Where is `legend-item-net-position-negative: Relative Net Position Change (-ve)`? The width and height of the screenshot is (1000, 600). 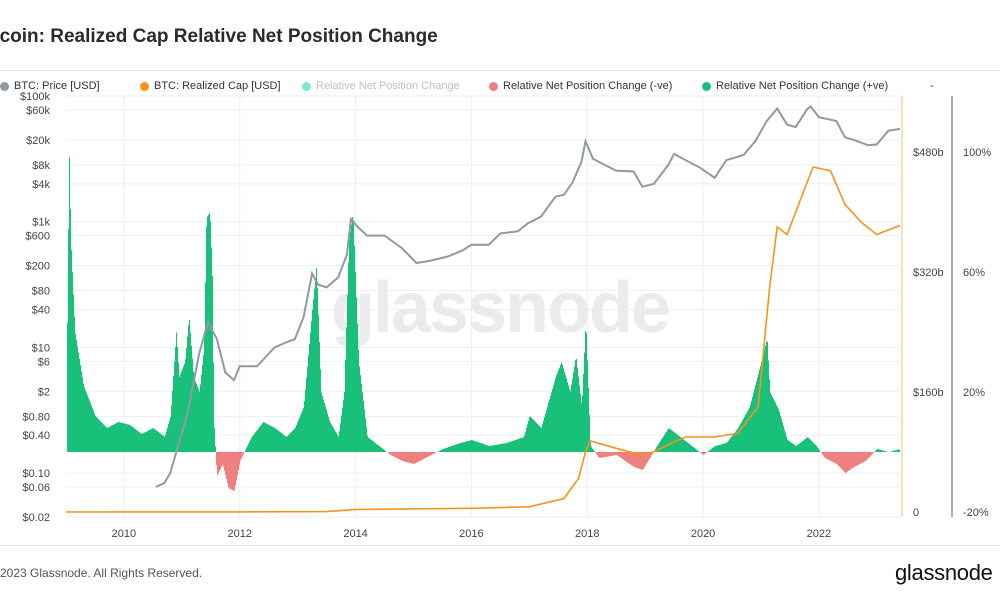 legend-item-net-position-negative: Relative Net Position Change (-ve) is located at coordinates (580, 86).